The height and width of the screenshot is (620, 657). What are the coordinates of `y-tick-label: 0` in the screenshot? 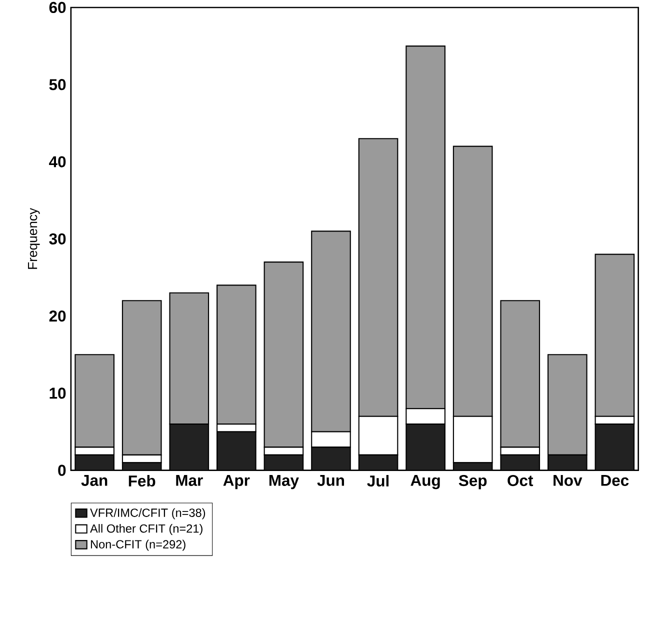 It's located at (62, 470).